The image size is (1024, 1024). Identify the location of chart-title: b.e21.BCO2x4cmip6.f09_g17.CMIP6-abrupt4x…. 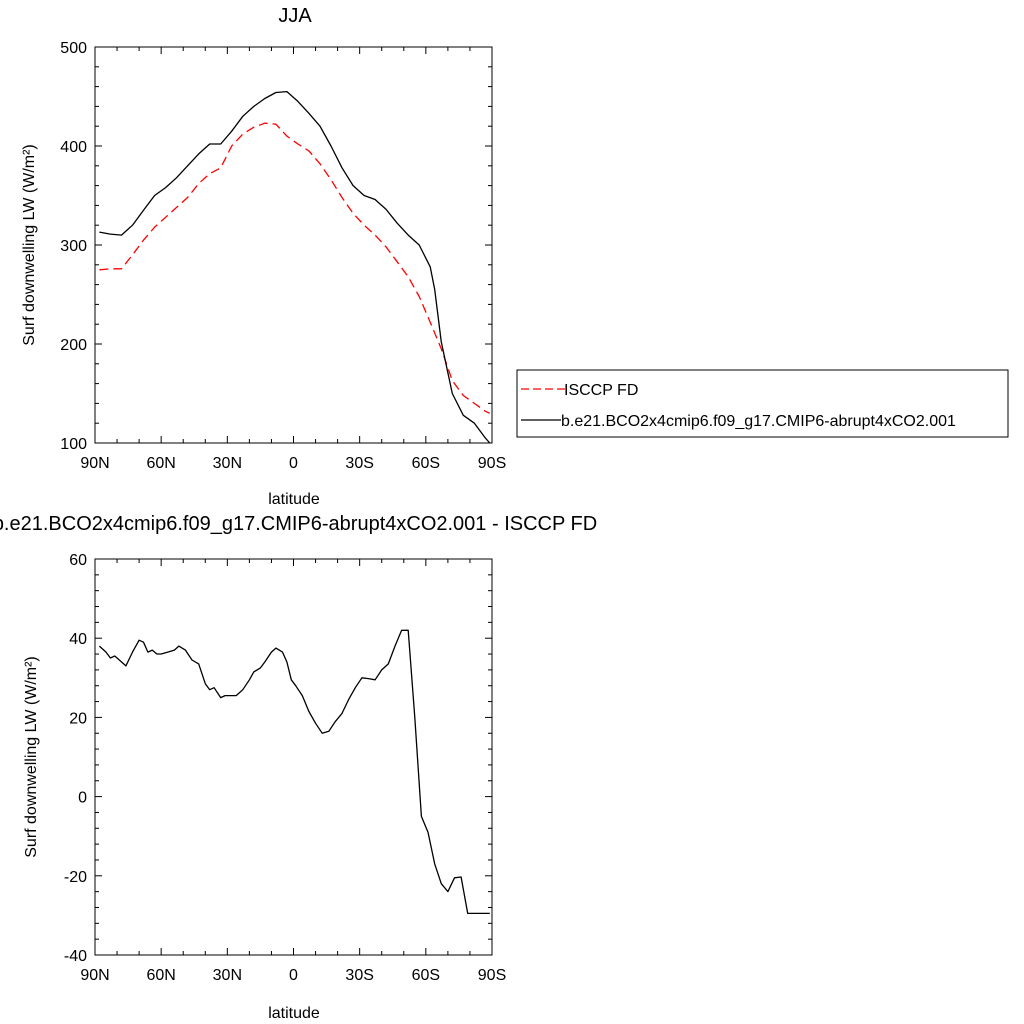
(298, 524).